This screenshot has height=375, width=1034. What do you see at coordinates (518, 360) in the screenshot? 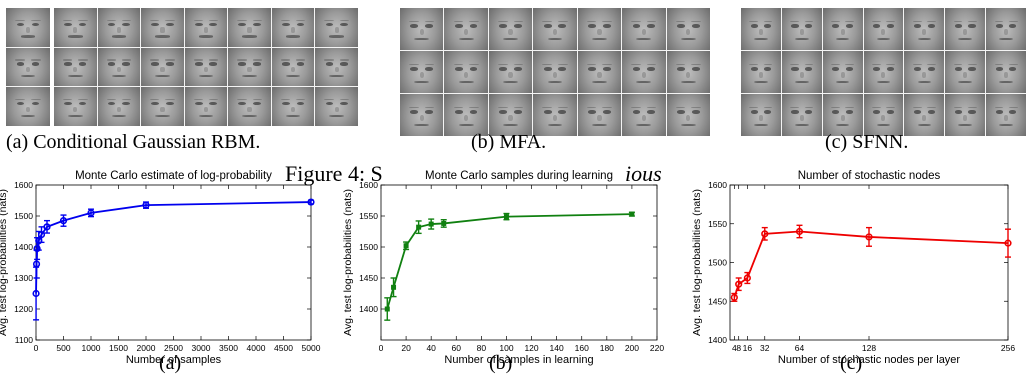
I see `x-axis-label: Number of samples in learning` at bounding box center [518, 360].